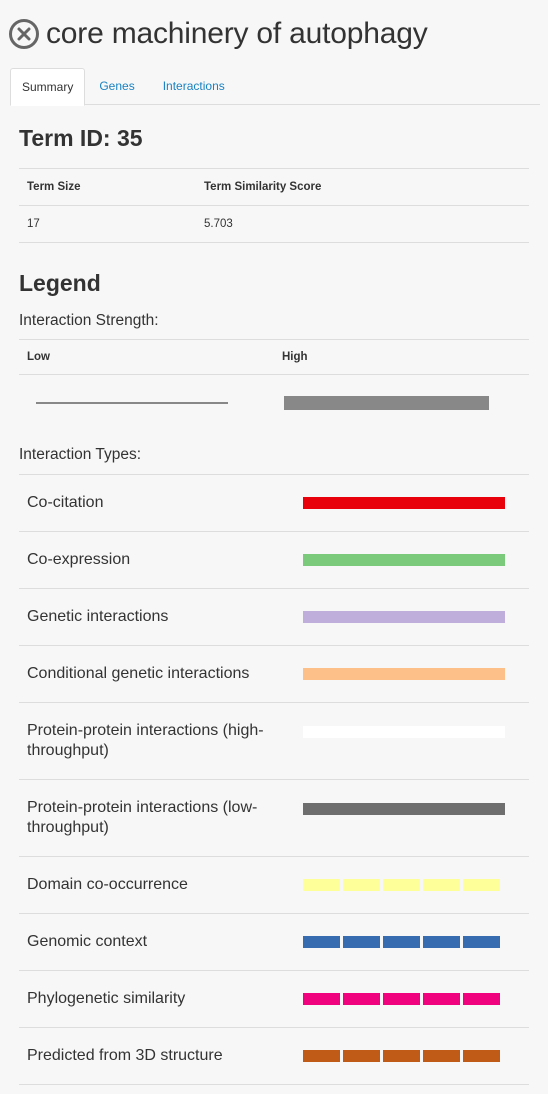 The width and height of the screenshot is (548, 1094). Describe the element at coordinates (65, 502) in the screenshot. I see `interaction-type-label: Co-citation` at that location.